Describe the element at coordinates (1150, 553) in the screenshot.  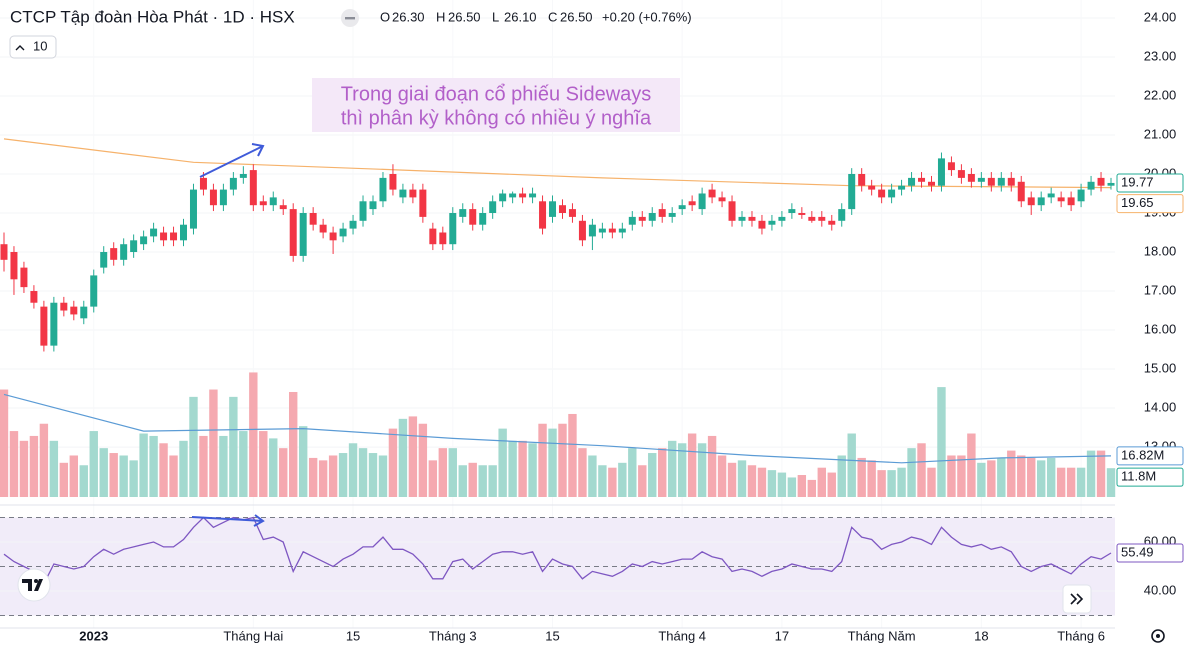
I see `rsi-label-box` at that location.